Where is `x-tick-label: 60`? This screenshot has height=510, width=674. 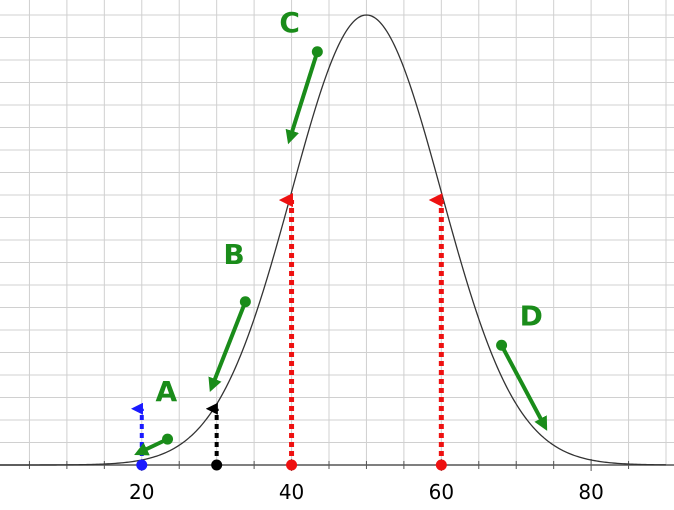 x-tick-label: 60 is located at coordinates (441, 492).